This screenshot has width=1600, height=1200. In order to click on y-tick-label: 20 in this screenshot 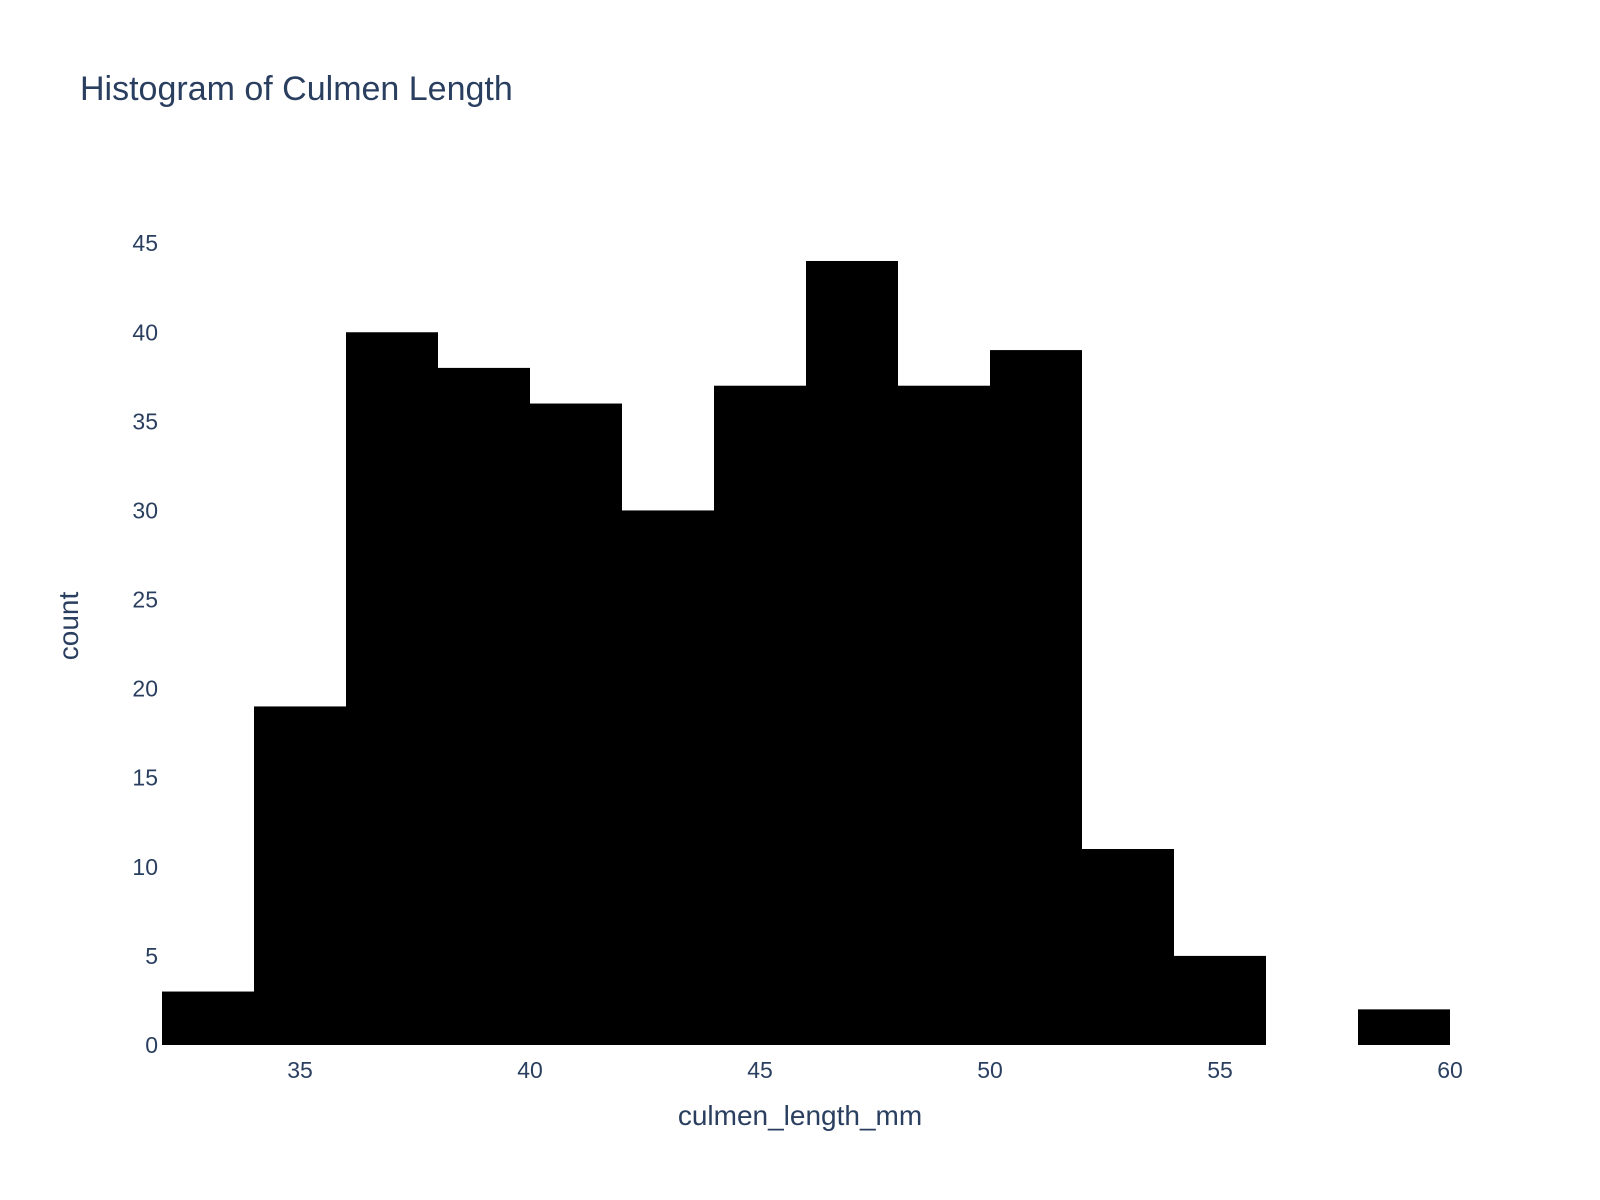, I will do `click(145, 689)`.